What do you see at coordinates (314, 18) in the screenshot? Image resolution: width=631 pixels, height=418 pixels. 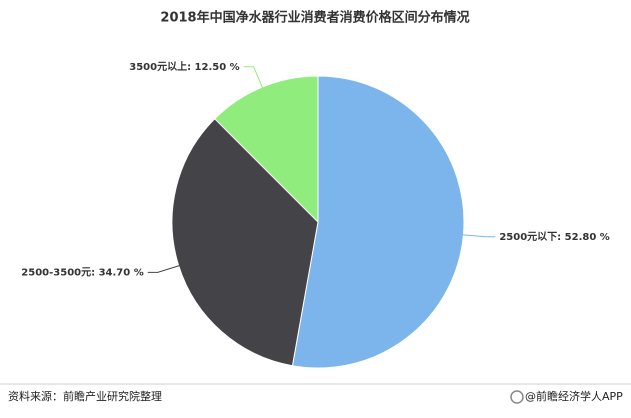 I see `chart-title: 2018年中国净水器行业消费者消费价格区间分布情况` at bounding box center [314, 18].